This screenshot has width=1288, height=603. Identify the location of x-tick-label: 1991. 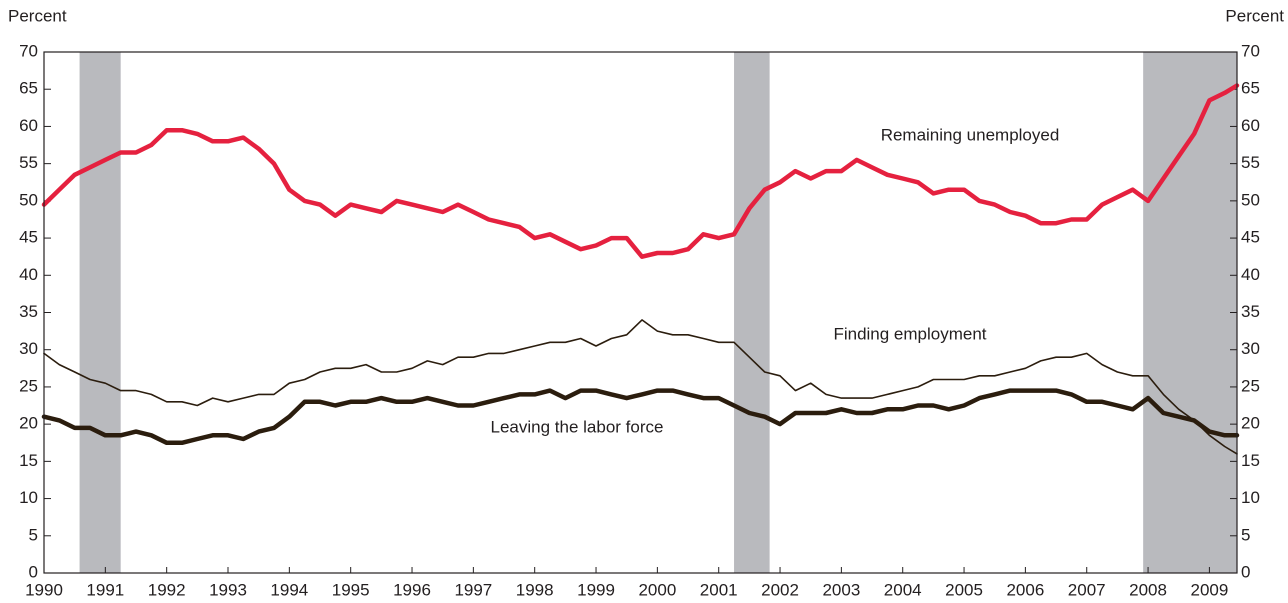
(105, 589).